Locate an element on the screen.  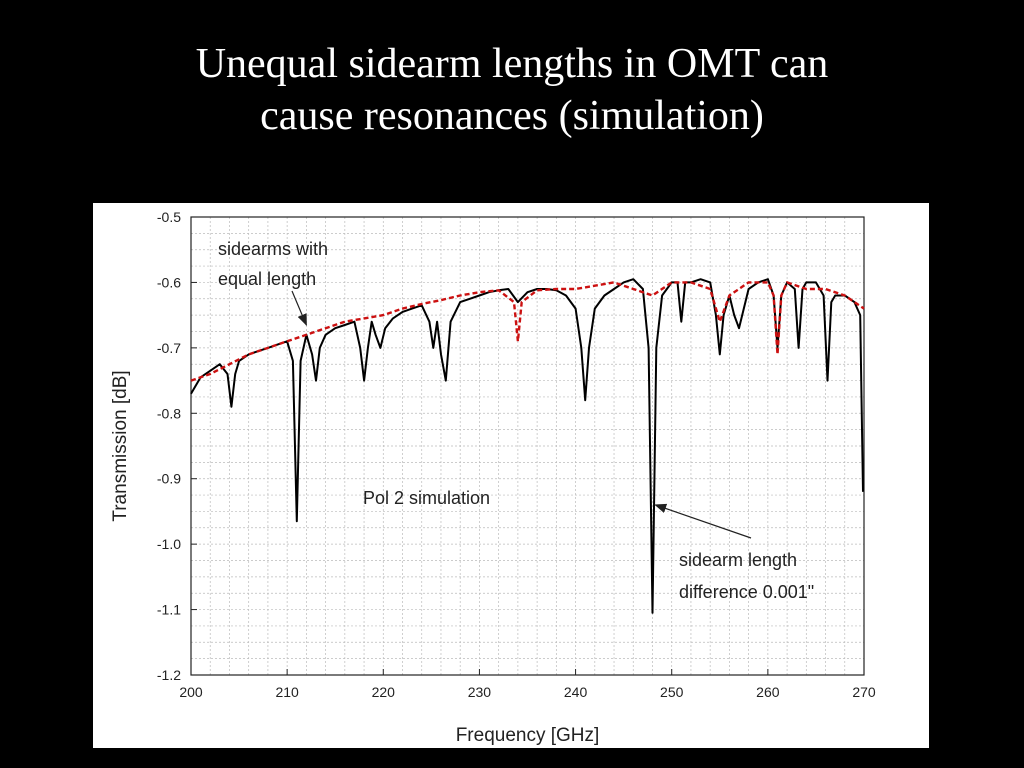
x-tick-label: 230 is located at coordinates (480, 692).